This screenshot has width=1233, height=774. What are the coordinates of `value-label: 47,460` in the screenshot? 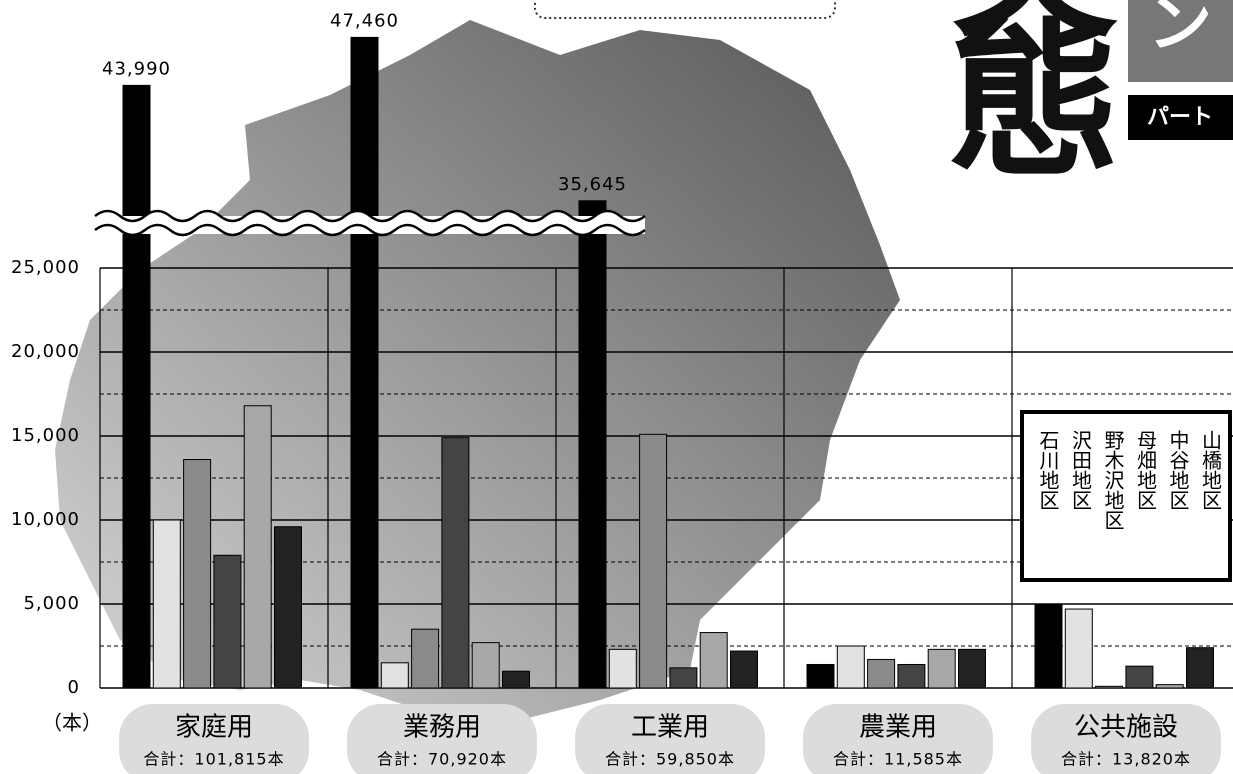 It's located at (364, 20).